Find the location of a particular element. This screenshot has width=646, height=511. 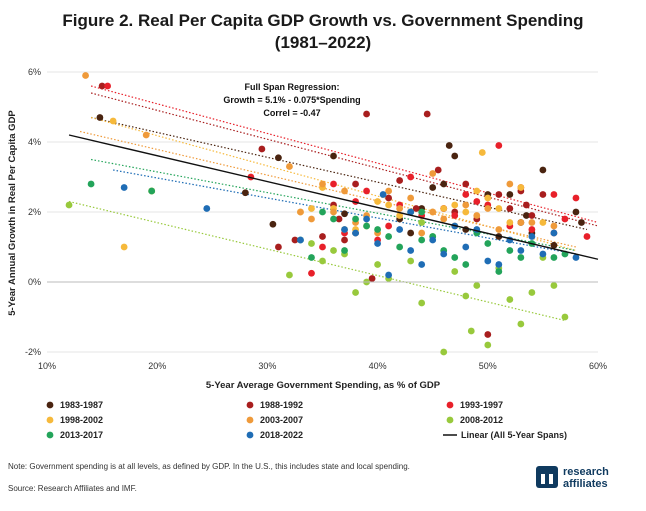

legend-item: 1988-1992 is located at coordinates (274, 405).